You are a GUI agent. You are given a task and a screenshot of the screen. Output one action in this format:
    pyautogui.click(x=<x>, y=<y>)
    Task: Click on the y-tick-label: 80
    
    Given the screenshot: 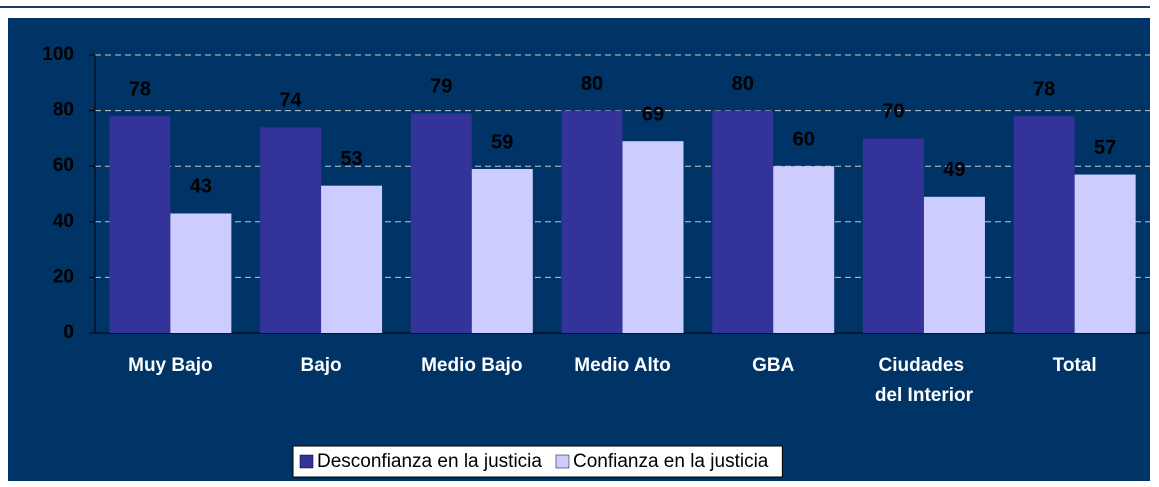 What is the action you would take?
    pyautogui.click(x=63, y=110)
    